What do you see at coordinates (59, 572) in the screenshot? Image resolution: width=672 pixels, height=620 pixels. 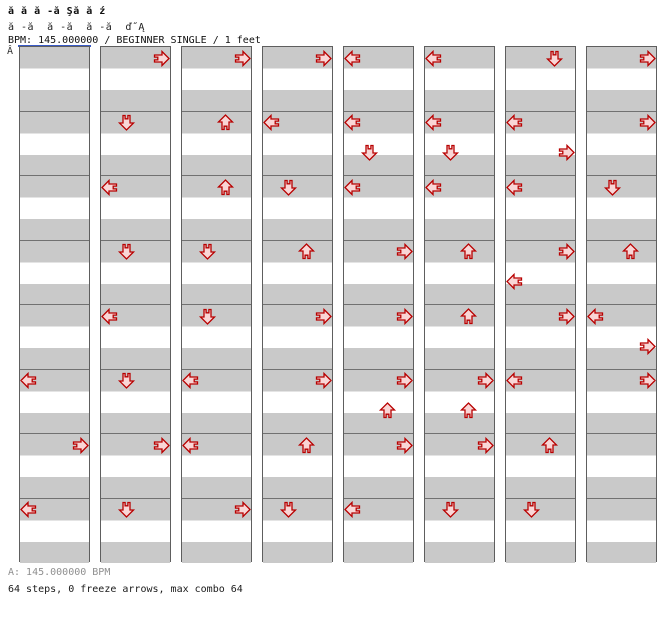 I see `footer-bpm-line: A: 145.000000 BPM` at bounding box center [59, 572].